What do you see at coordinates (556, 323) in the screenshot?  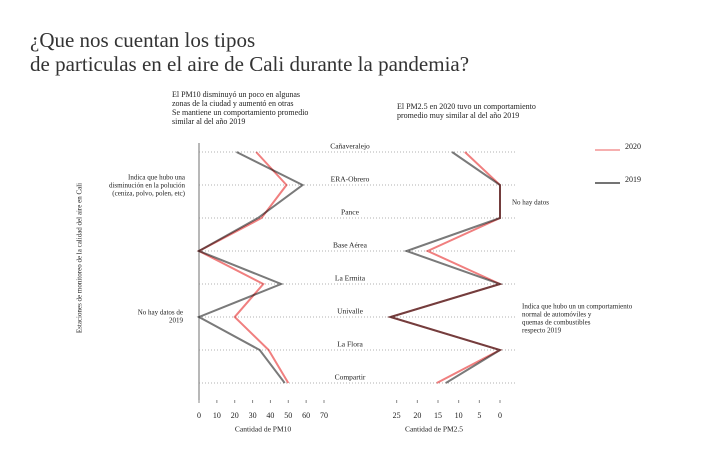 I see `annotation: quemas de combustibles` at bounding box center [556, 323].